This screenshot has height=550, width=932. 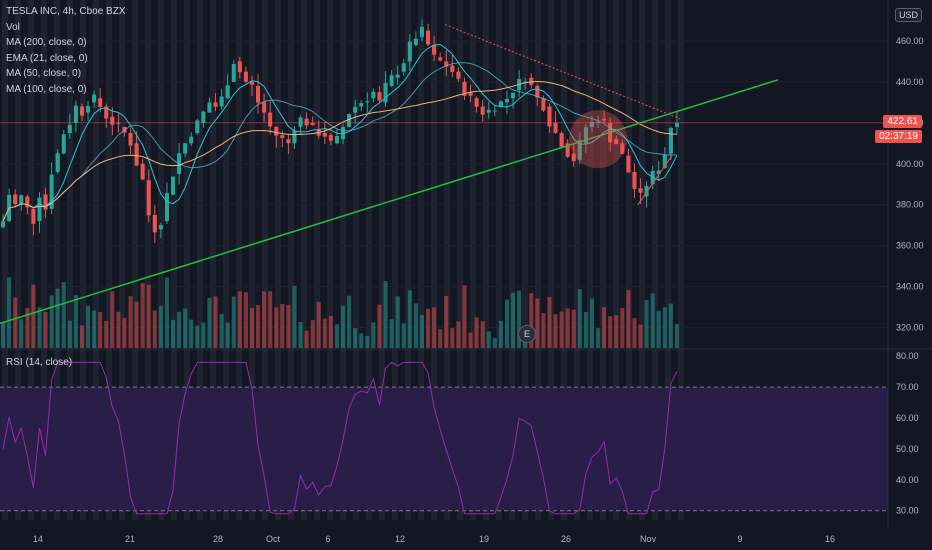 What do you see at coordinates (44, 73) in the screenshot?
I see `ma50-label: MA (50, close, 0)` at bounding box center [44, 73].